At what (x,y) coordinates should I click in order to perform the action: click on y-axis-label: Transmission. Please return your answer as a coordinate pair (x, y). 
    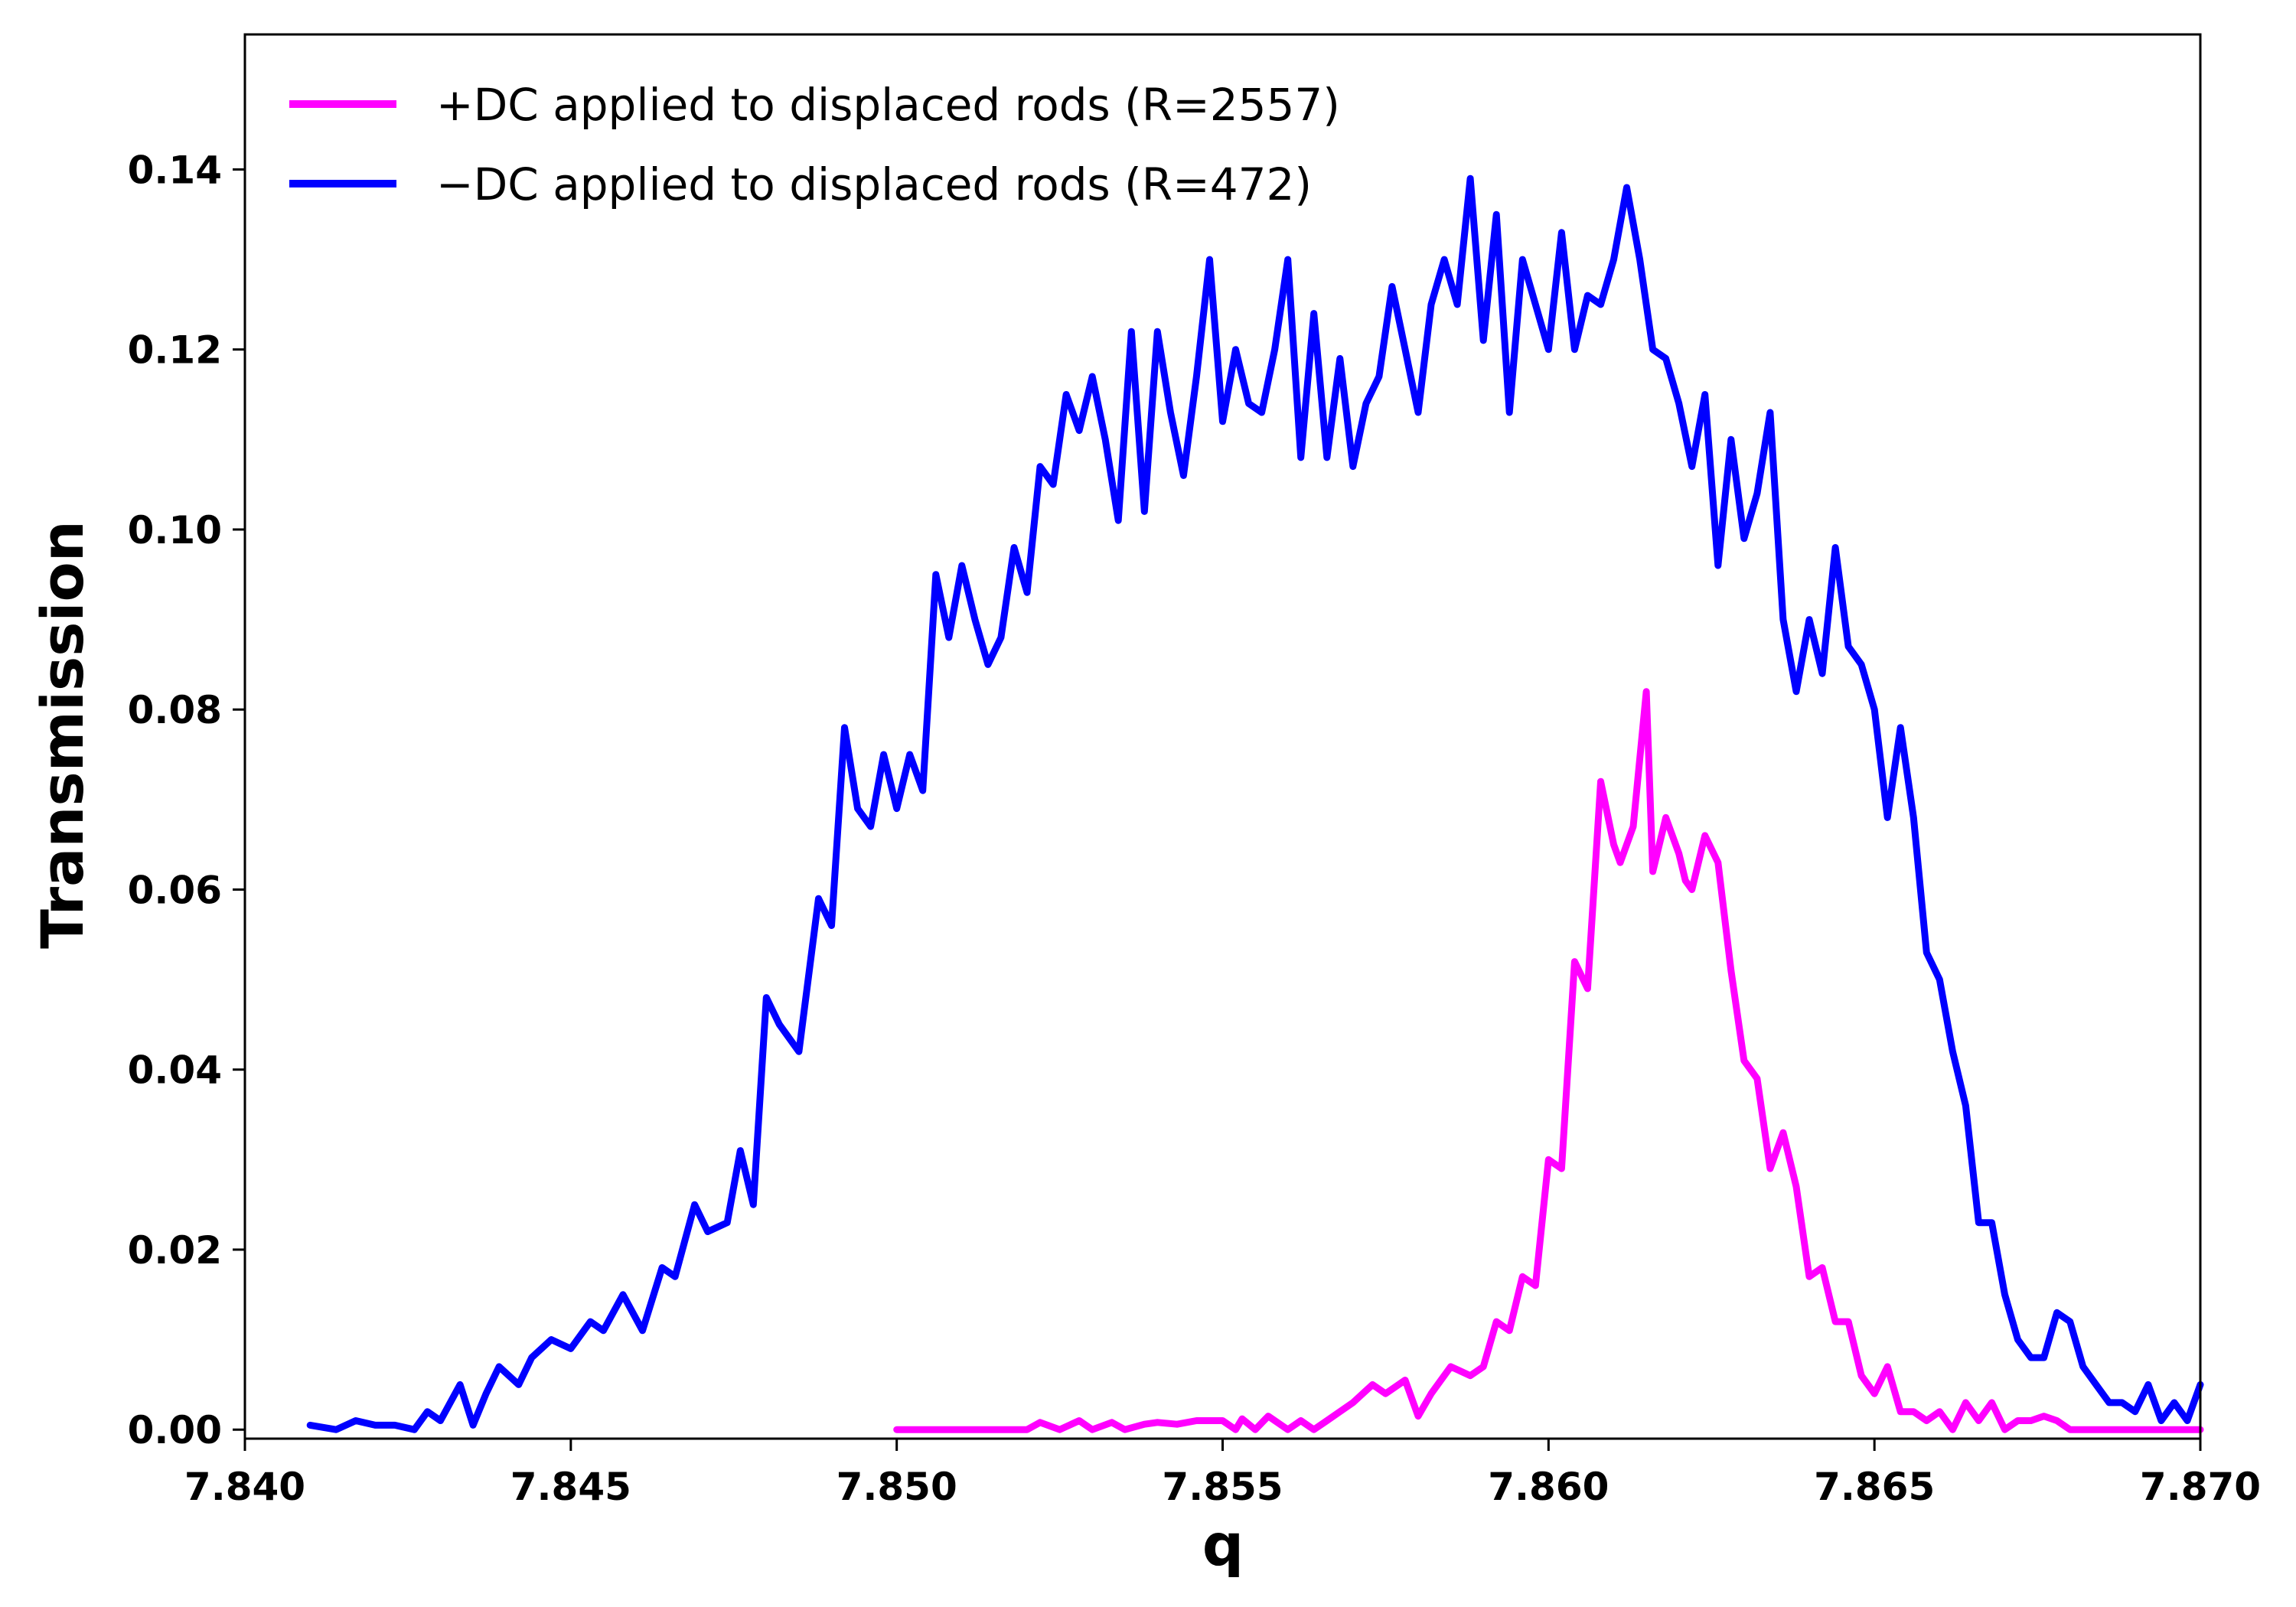
    Looking at the image, I should click on (62, 734).